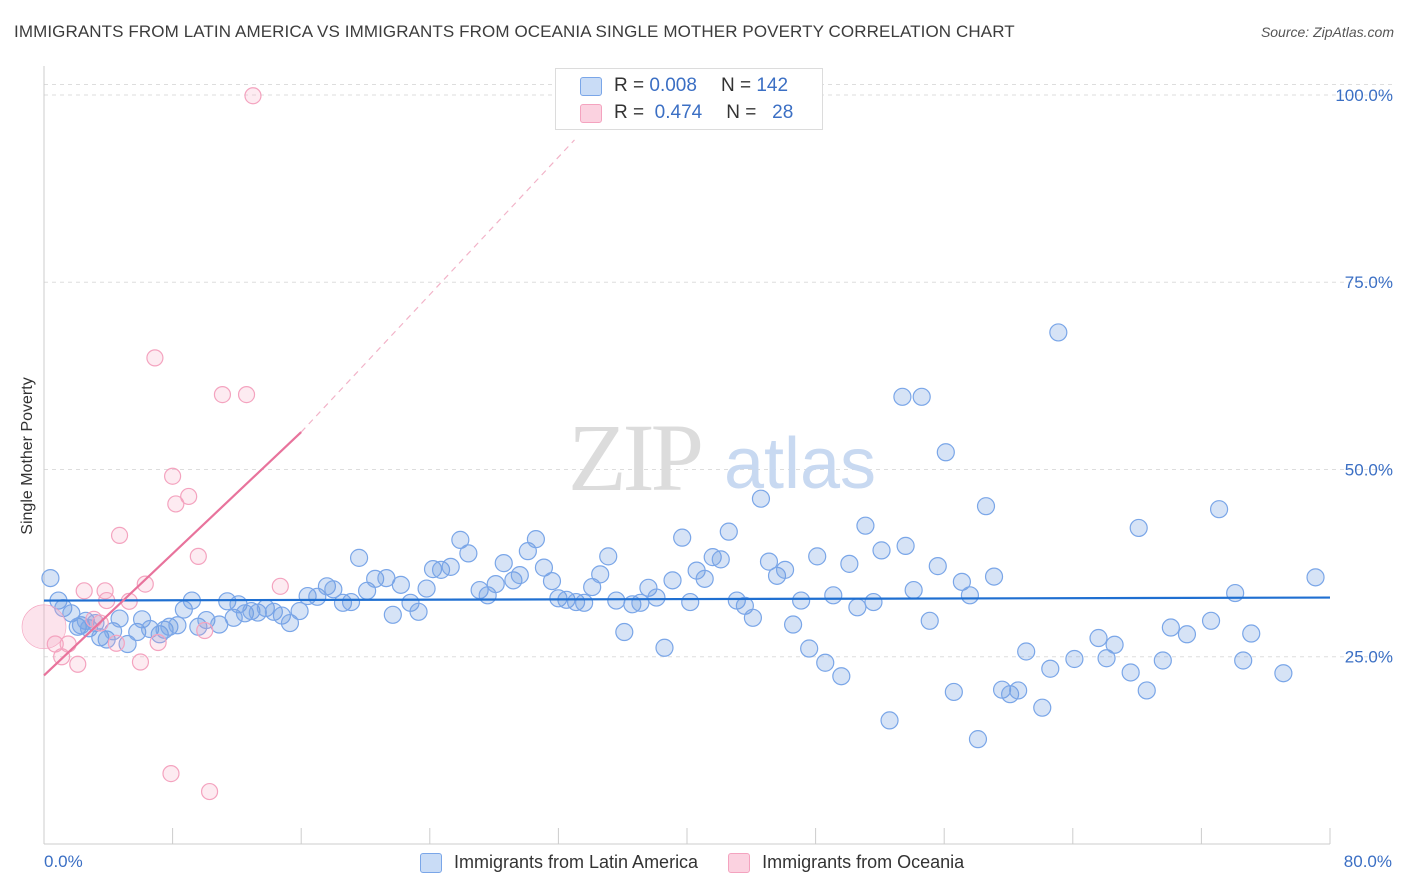 Image resolution: width=1406 pixels, height=892 pixels. Describe the element at coordinates (846, 862) in the screenshot. I see `legend-item-oceania: Immigrants from Oceania` at that location.